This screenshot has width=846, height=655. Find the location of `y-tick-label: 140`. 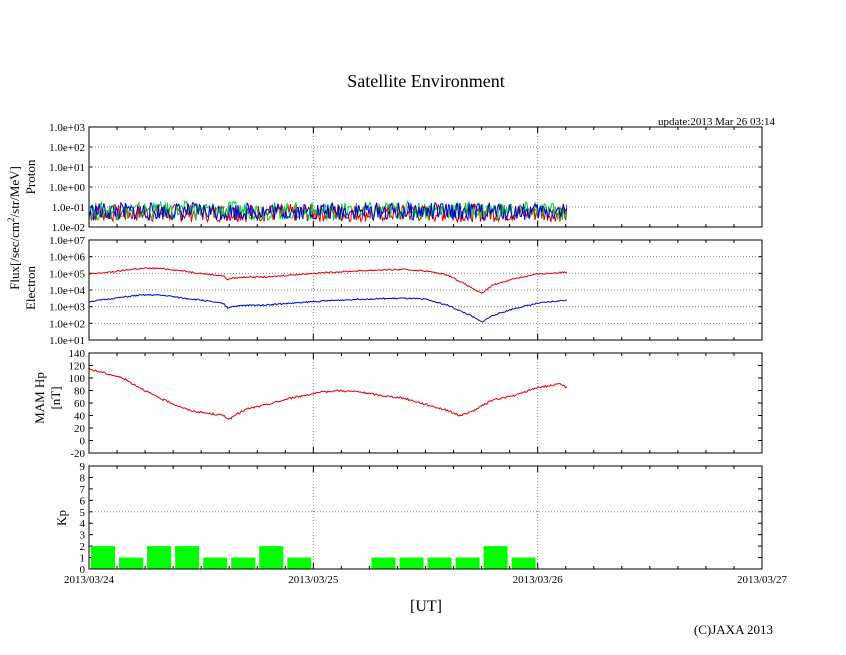

y-tick-label: 140 is located at coordinates (77, 354).